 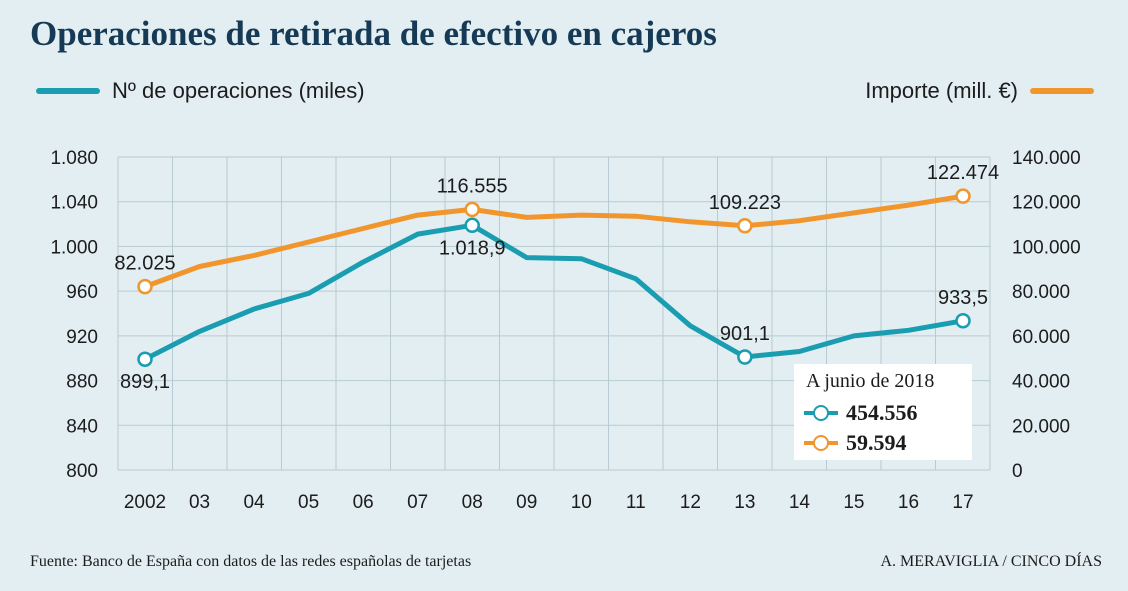 I want to click on x-tick-label: 08, so click(x=472, y=502).